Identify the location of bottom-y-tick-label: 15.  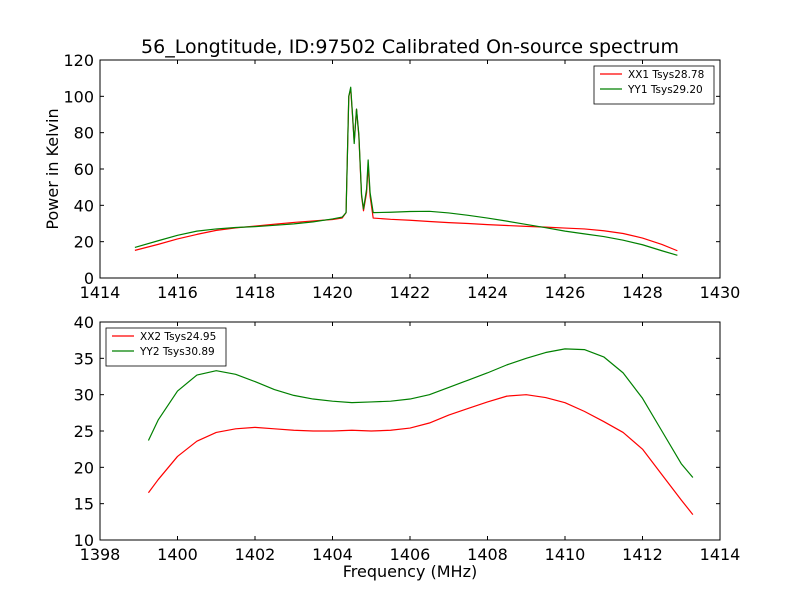
(84, 504).